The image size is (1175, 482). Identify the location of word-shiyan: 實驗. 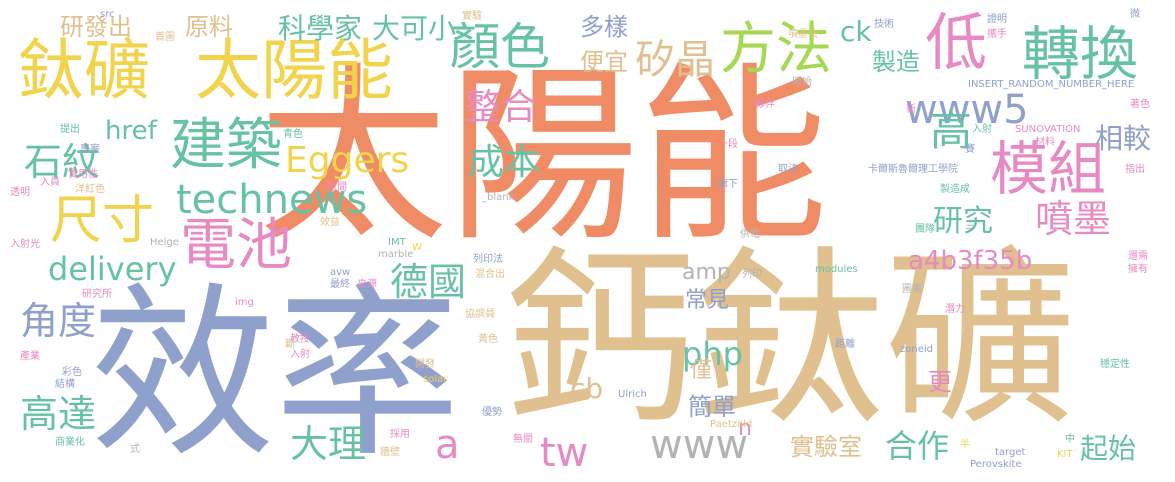
(472, 16).